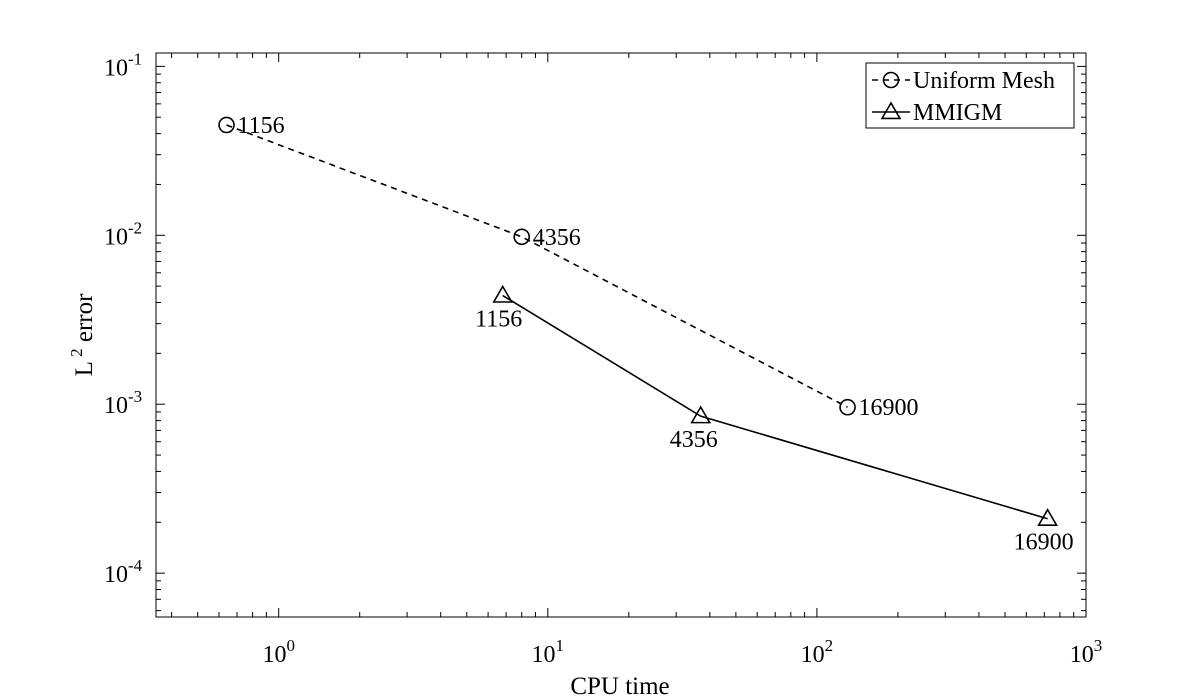 The height and width of the screenshot is (700, 1200). Describe the element at coordinates (123, 572) in the screenshot. I see `y-tick-label: 10⁻⁴` at that location.